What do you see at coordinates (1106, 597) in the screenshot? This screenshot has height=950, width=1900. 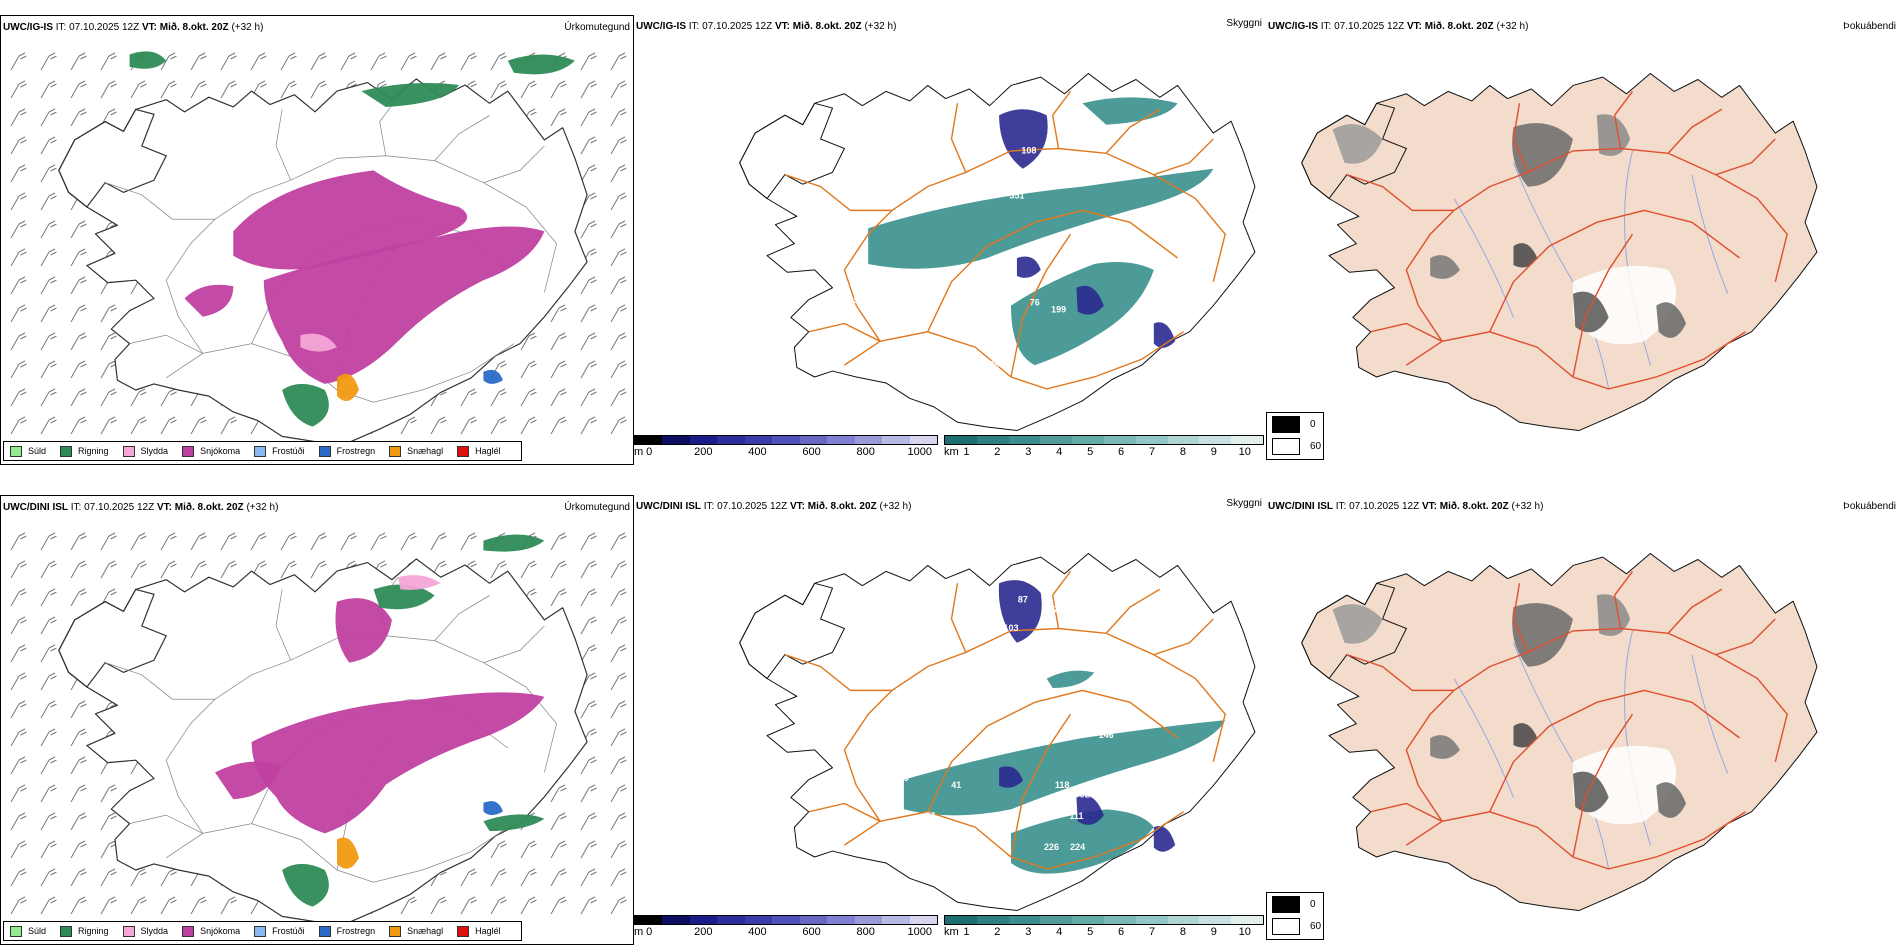 I see `visibility-value-label: 18` at bounding box center [1106, 597].